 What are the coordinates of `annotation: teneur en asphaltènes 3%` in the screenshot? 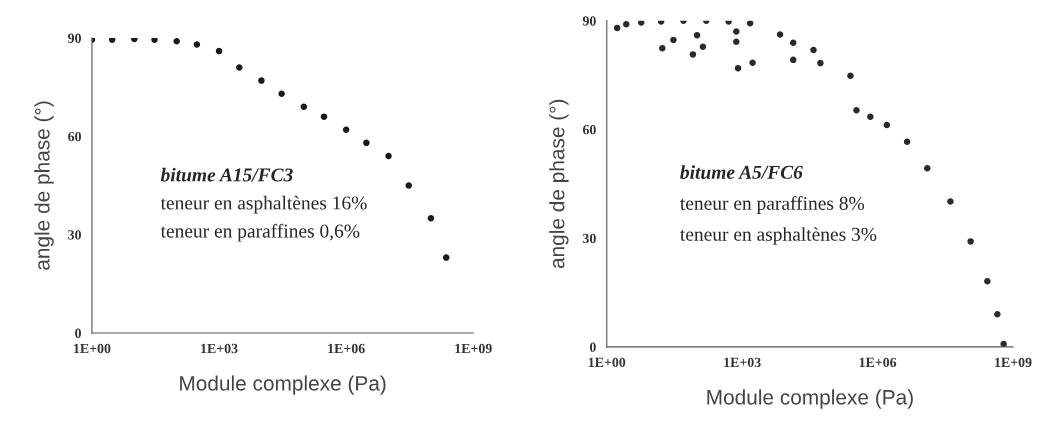 It's located at (778, 236).